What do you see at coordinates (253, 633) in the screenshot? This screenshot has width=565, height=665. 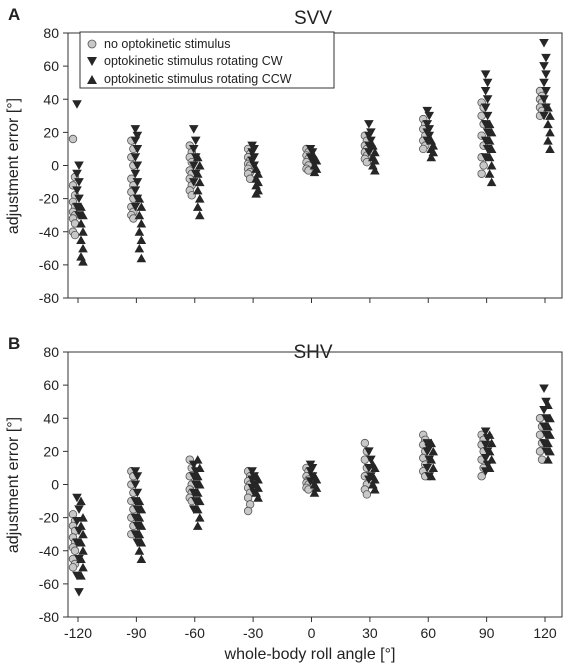 I see `x-tick-label: -30` at bounding box center [253, 633].